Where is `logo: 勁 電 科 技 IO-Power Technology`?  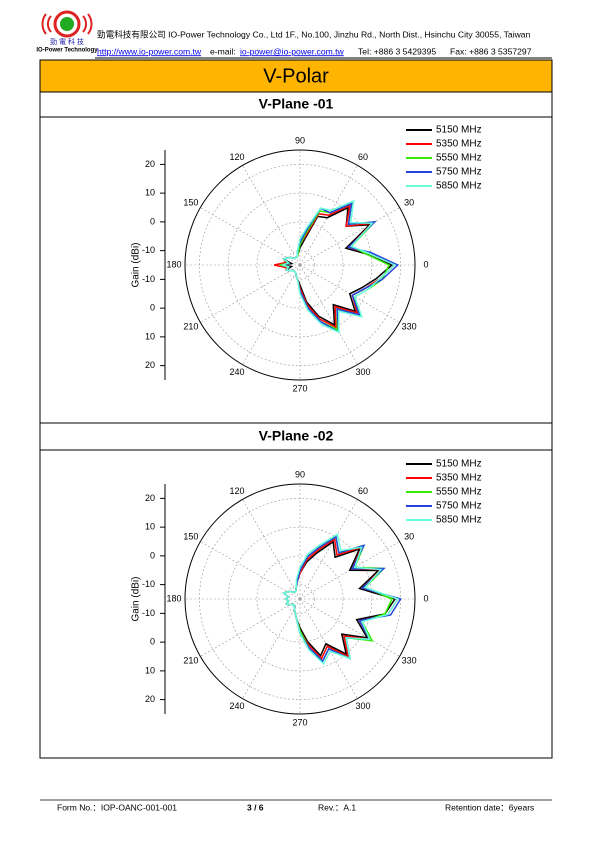 logo: 勁 電 科 技 IO-Power Technology is located at coordinates (67, 32).